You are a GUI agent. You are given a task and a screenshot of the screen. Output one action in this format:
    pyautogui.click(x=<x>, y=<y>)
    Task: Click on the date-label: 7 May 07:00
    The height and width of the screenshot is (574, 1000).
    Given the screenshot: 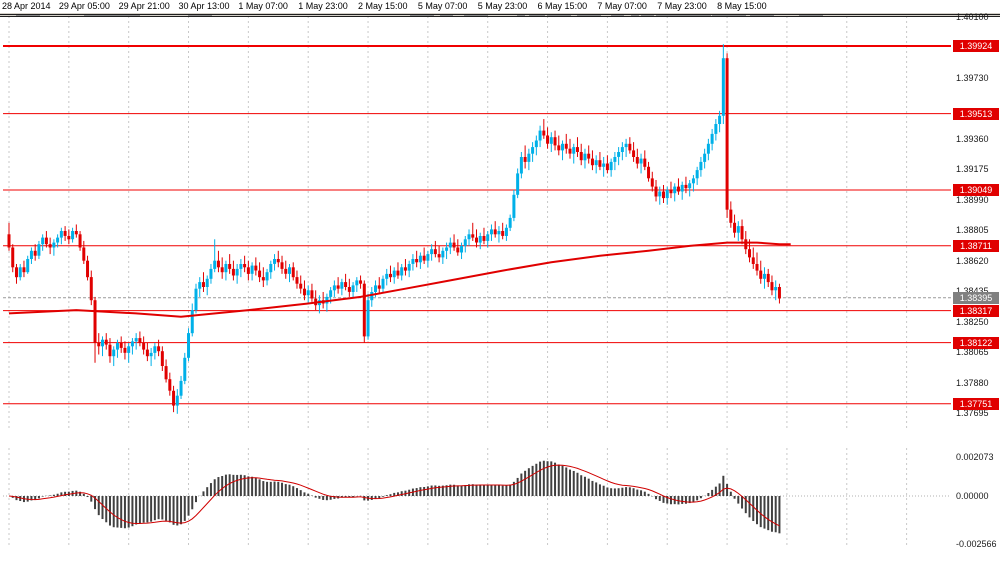 What is the action you would take?
    pyautogui.click(x=622, y=6)
    